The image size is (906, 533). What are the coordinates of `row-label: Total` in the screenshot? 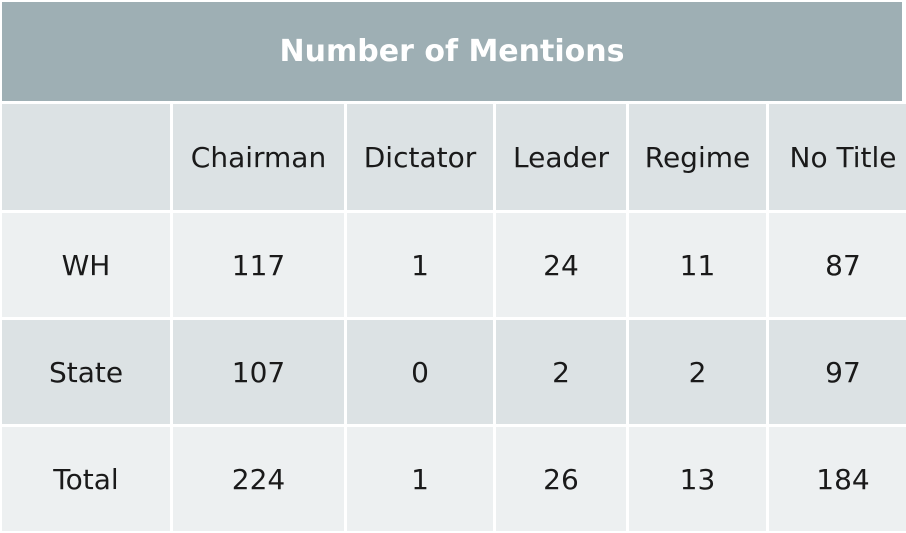 It's located at (86, 479).